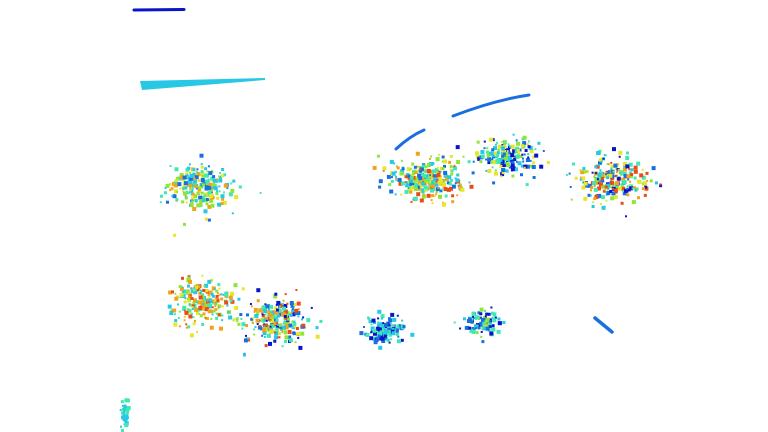 The height and width of the screenshot is (432, 768). Describe the element at coordinates (387, 329) in the screenshot. I see `cluster-mid-lower` at that location.